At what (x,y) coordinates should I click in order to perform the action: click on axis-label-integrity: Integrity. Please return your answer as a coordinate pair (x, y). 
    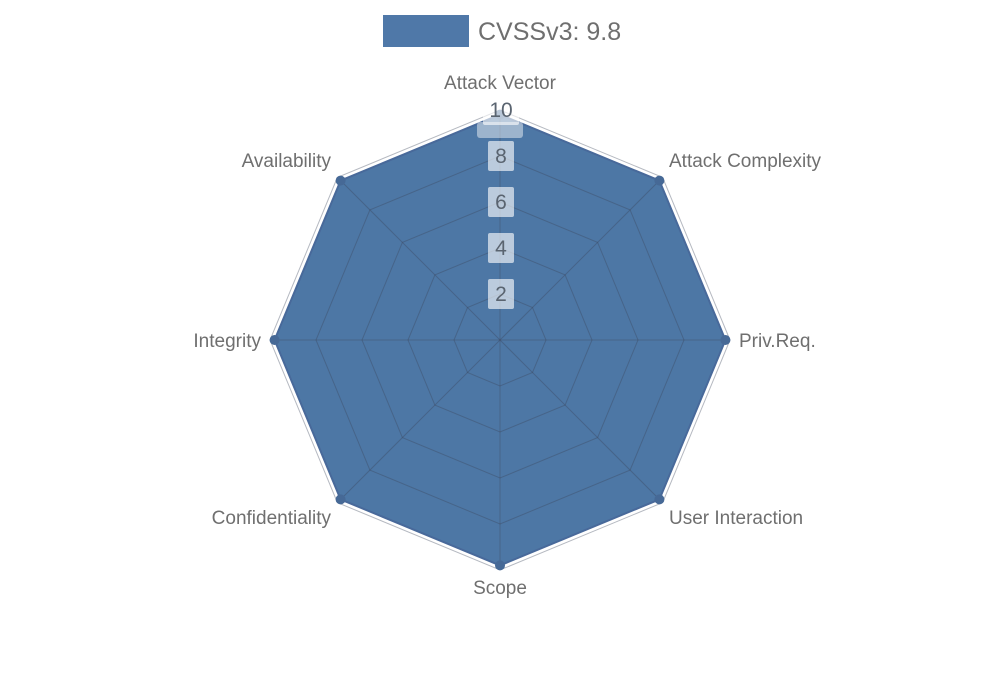
    Looking at the image, I should click on (227, 341).